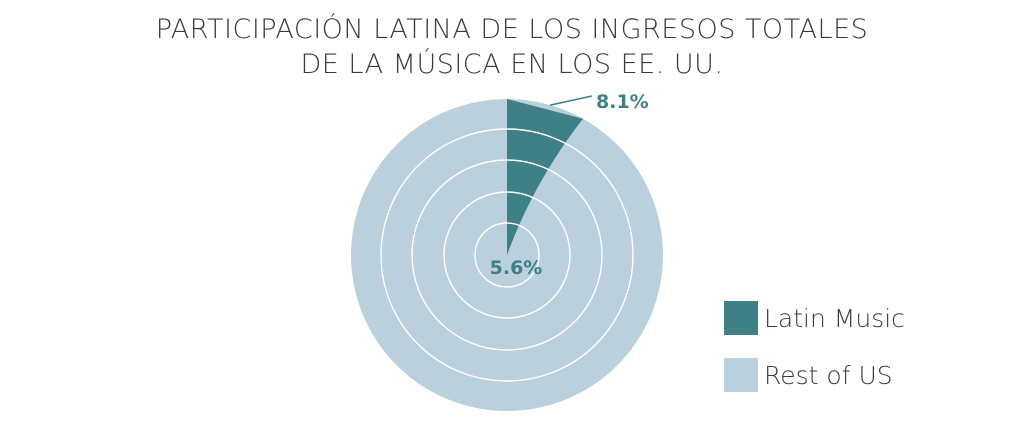 The width and height of the screenshot is (1024, 421). Describe the element at coordinates (741, 318) in the screenshot. I see `legend-swatch-latin-music` at that location.